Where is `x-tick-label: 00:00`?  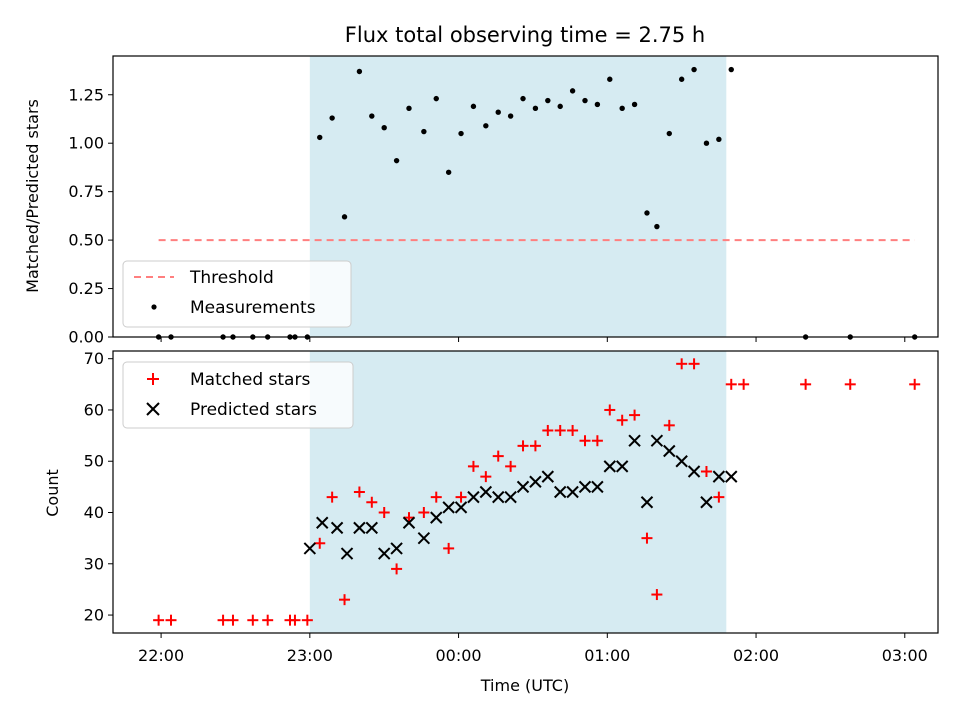
x-tick-label: 00:00 is located at coordinates (459, 655).